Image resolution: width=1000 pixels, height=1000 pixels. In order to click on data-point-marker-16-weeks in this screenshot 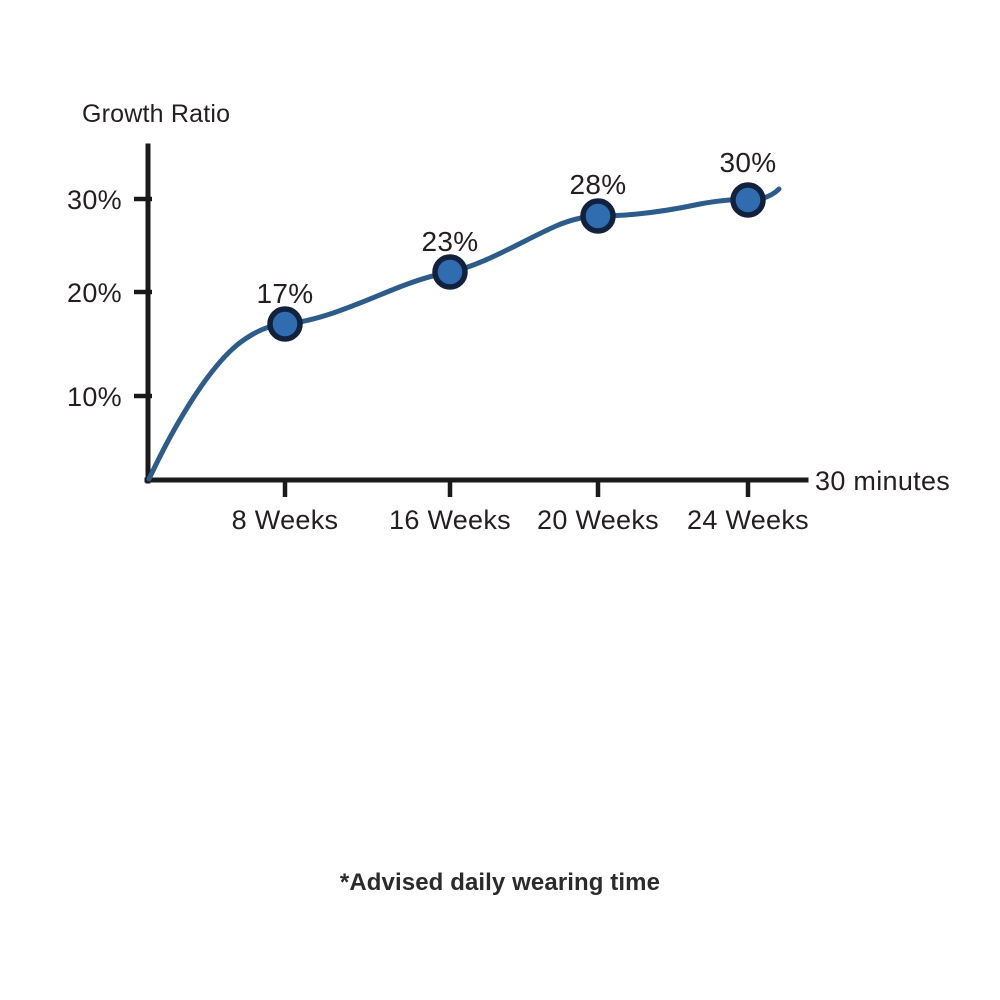, I will do `click(450, 272)`.